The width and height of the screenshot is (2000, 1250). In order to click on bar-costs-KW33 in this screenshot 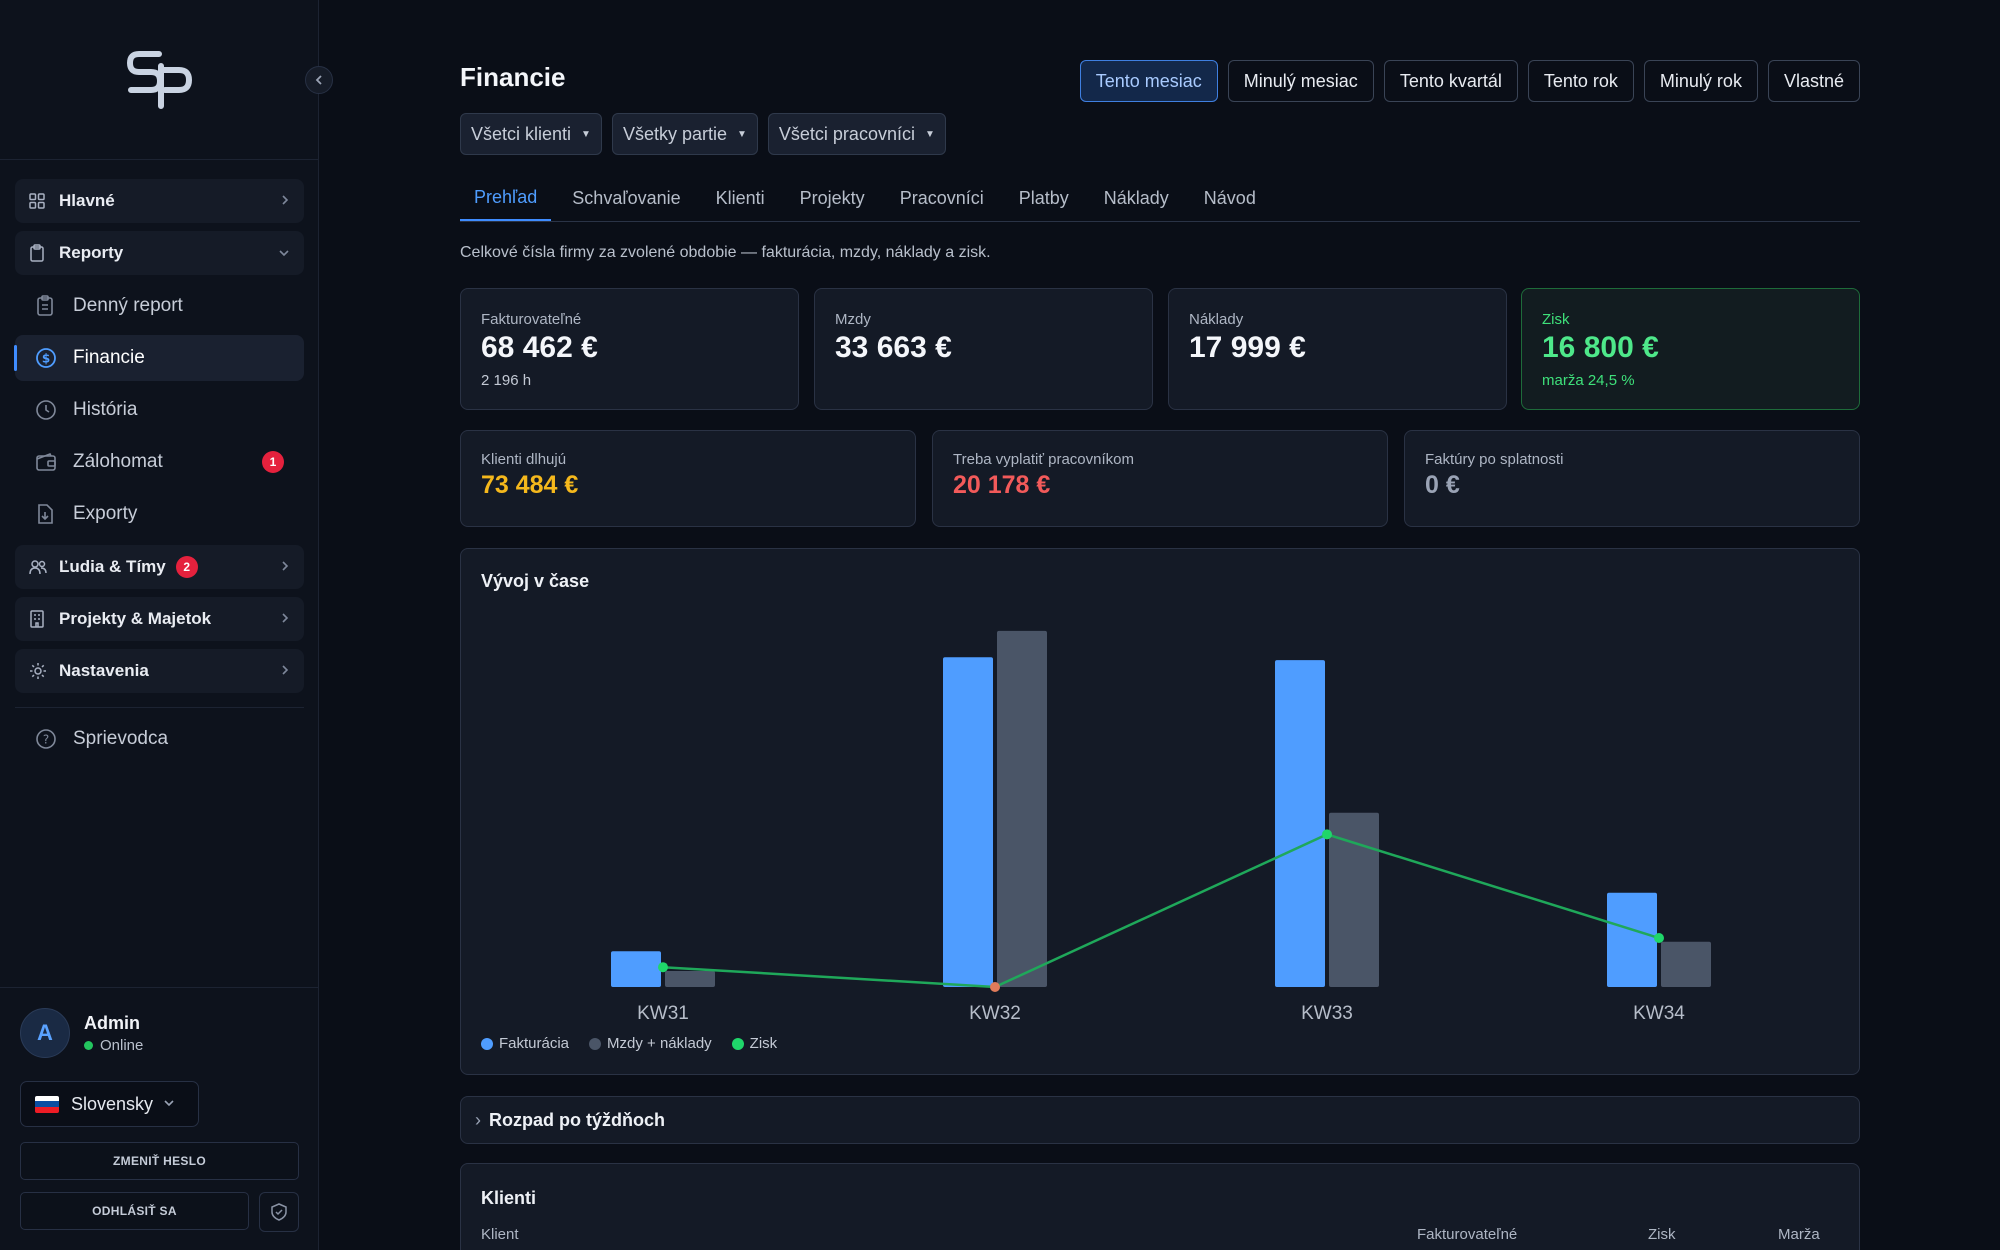, I will do `click(1354, 899)`.